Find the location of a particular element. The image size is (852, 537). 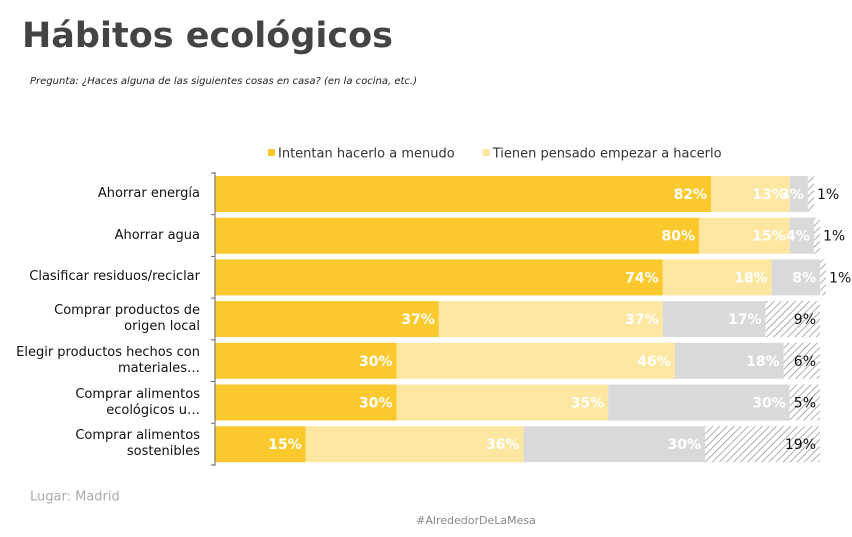

value-label: 36% is located at coordinates (503, 445).